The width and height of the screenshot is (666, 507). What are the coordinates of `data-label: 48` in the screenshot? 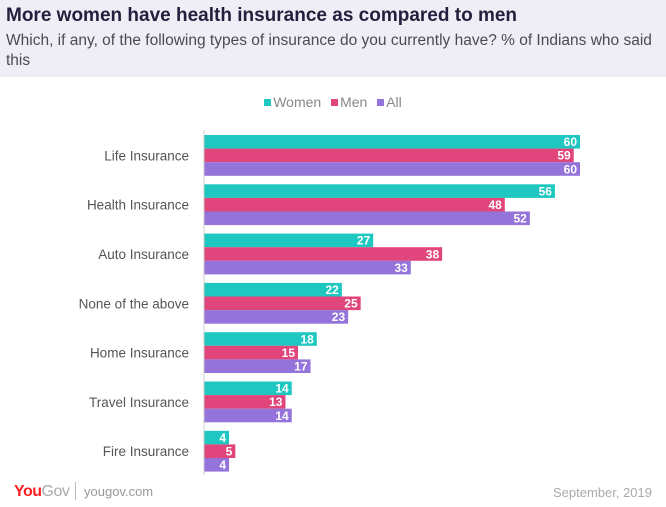 It's located at (495, 205).